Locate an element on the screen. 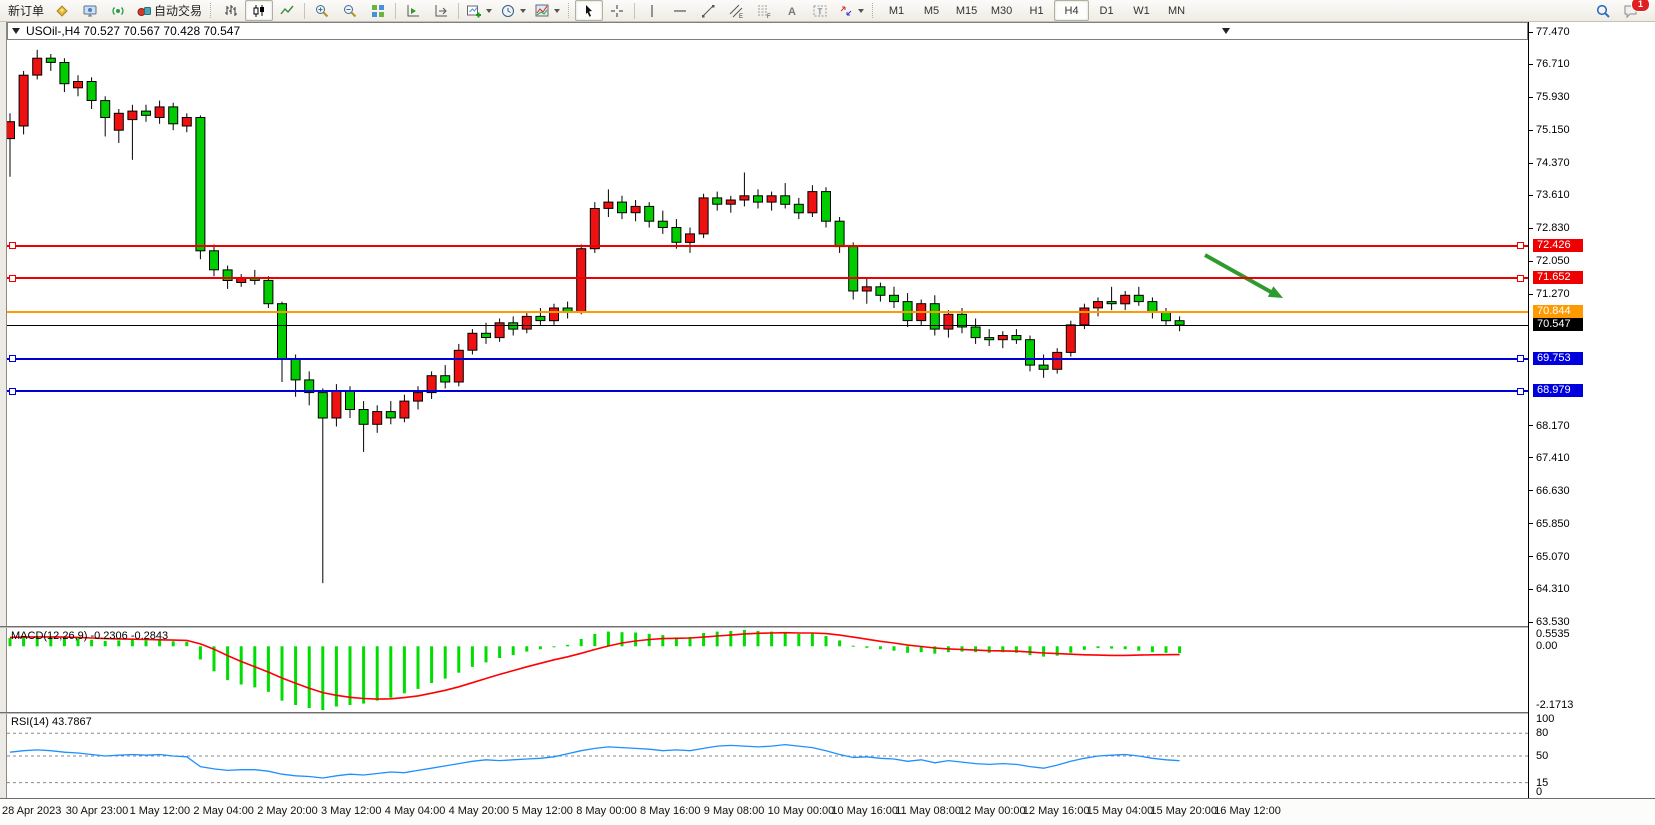 This screenshot has width=1655, height=825. autoscroll-button is located at coordinates (413, 10).